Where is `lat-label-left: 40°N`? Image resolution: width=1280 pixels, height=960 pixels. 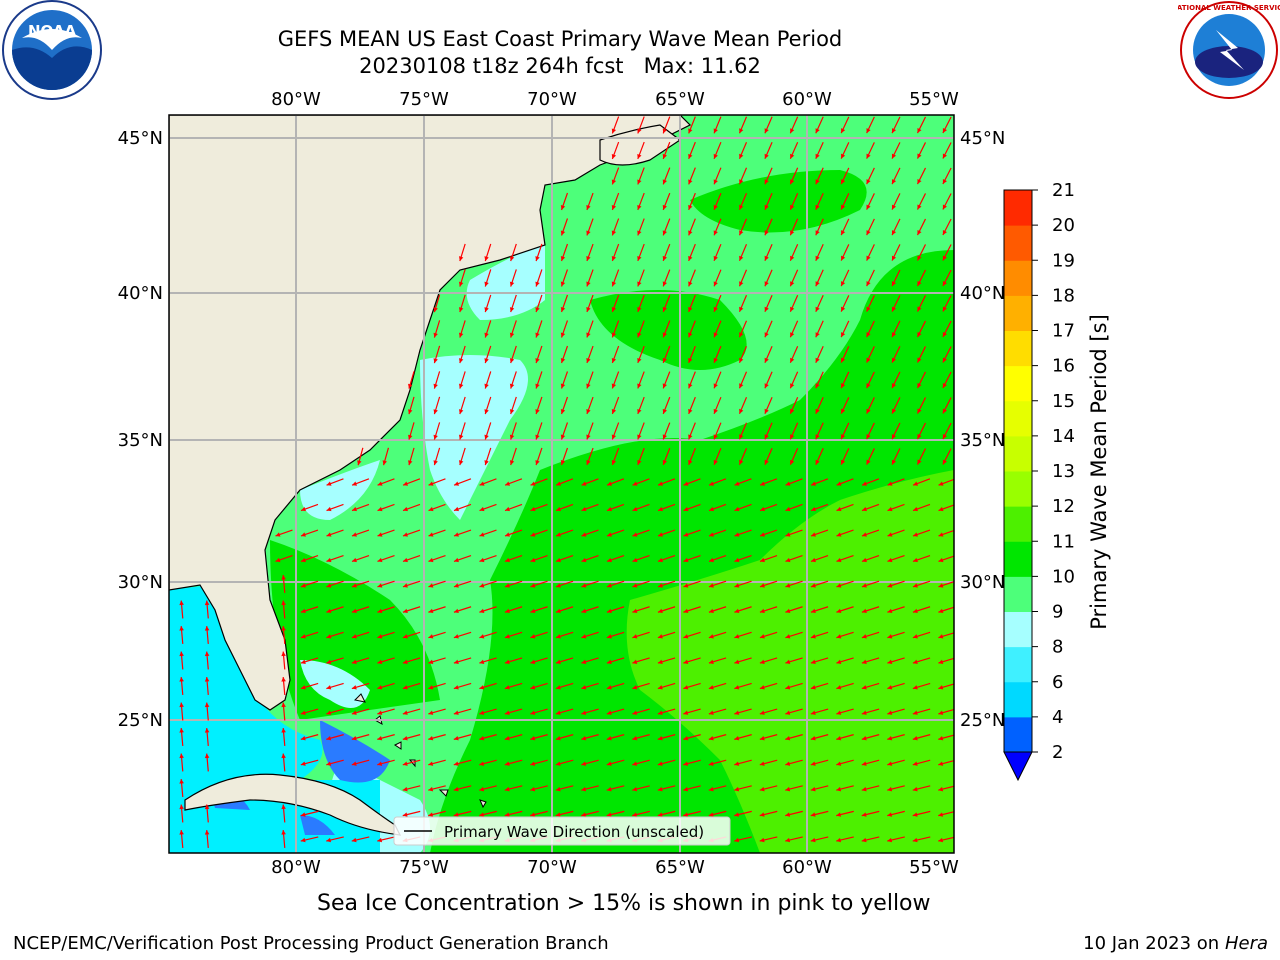 lat-label-left: 40°N is located at coordinates (140, 293).